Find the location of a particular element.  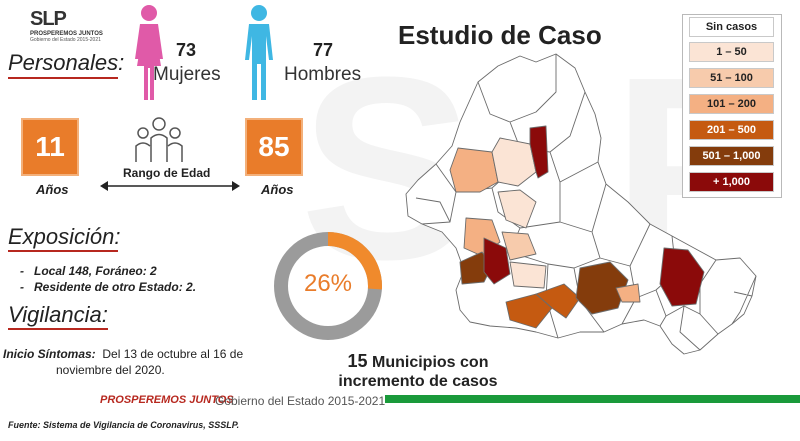

male-figure-icon is located at coordinates (259, 52).